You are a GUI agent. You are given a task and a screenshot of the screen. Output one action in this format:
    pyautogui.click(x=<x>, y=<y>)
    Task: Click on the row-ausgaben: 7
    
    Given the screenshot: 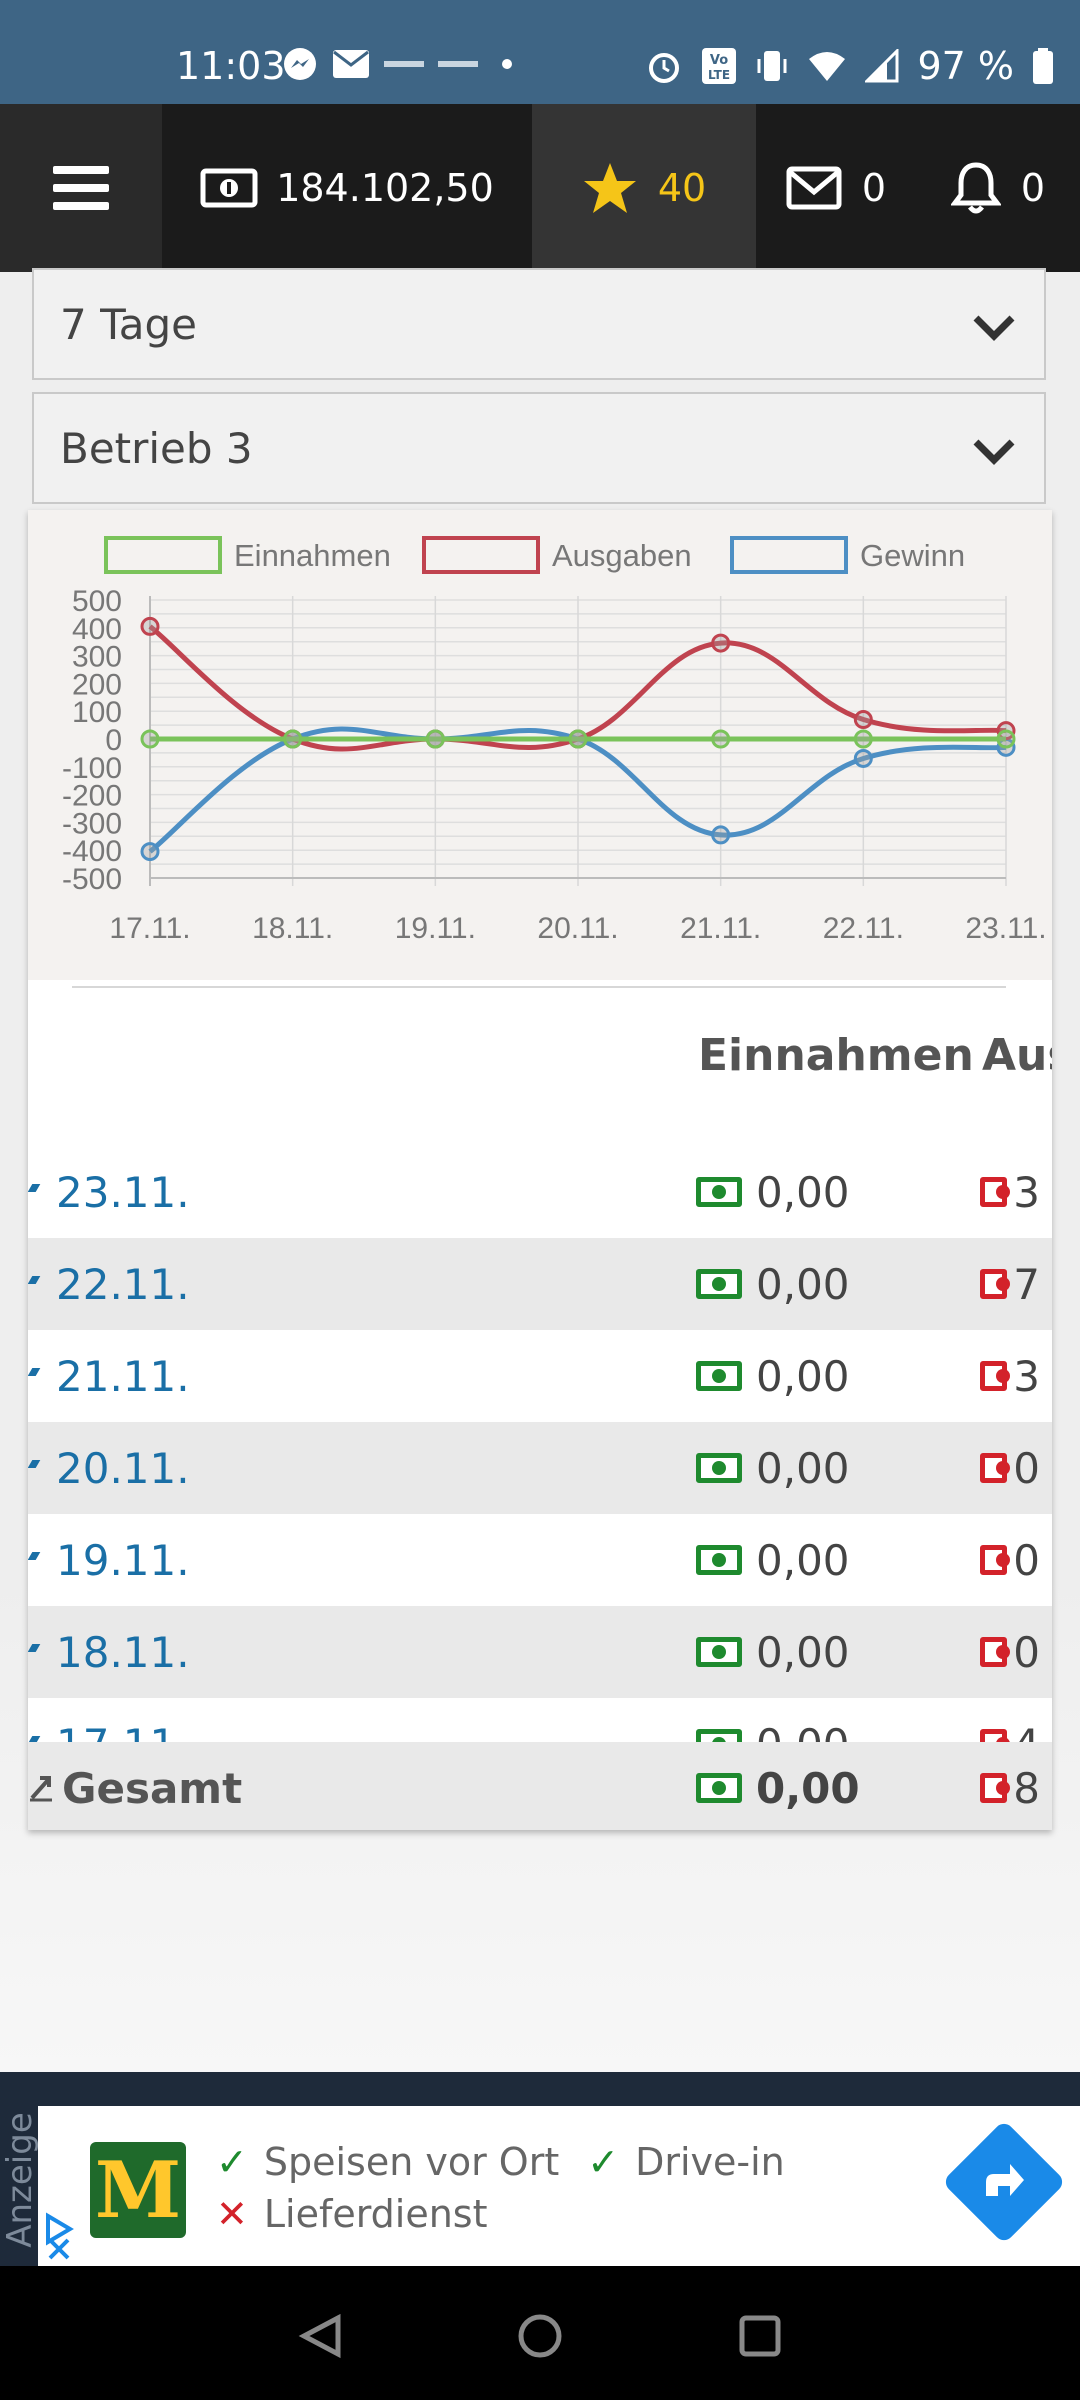 What is the action you would take?
    pyautogui.click(x=1010, y=1284)
    